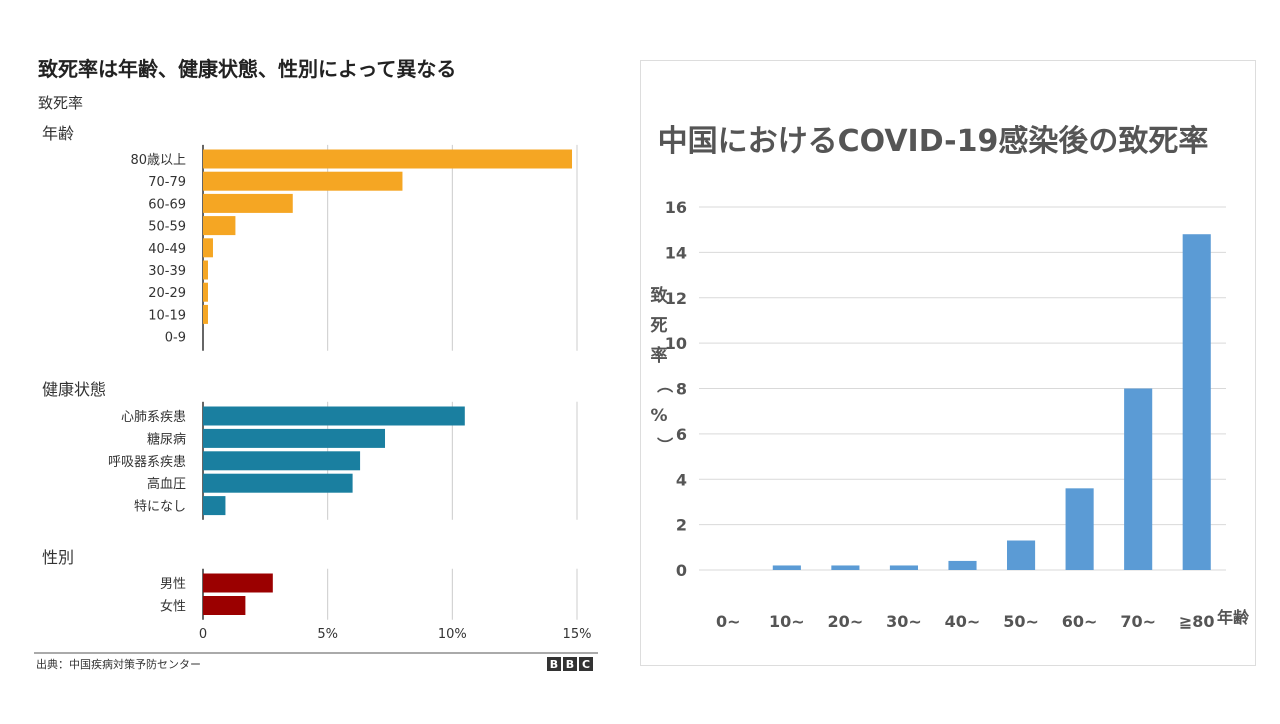  Describe the element at coordinates (147, 462) in the screenshot. I see `category-label: 呼吸器系疾患` at that location.